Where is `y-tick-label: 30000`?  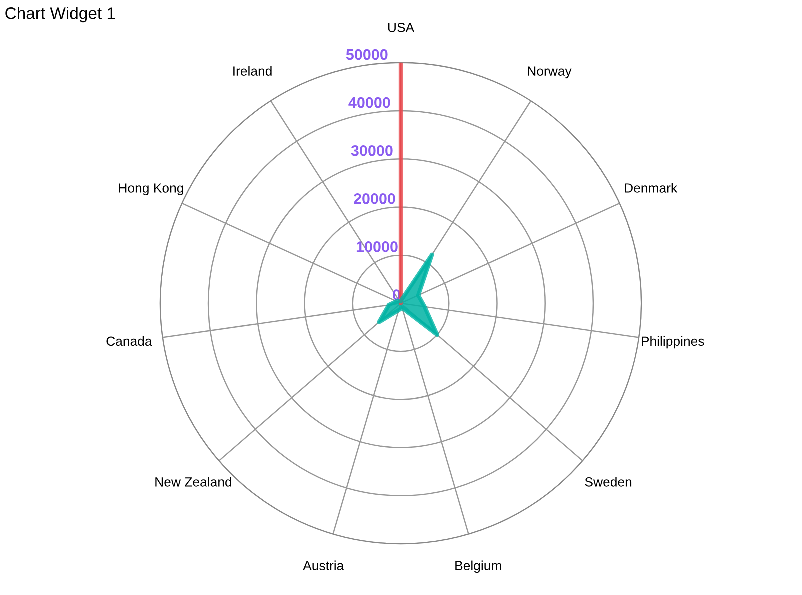
y-tick-label: 30000 is located at coordinates (372, 150).